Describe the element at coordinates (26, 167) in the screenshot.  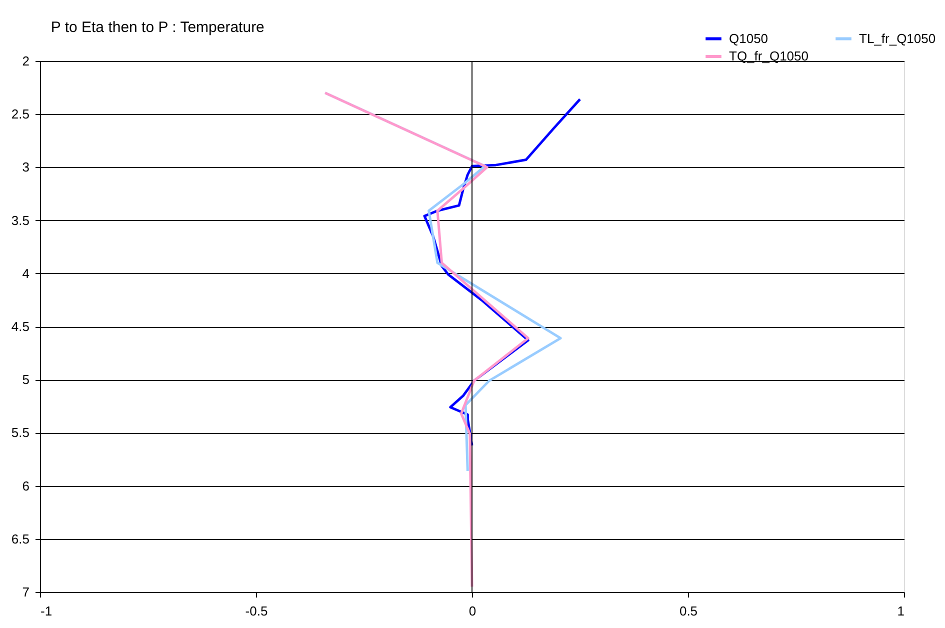
I see `y-tick-label: 3` at that location.